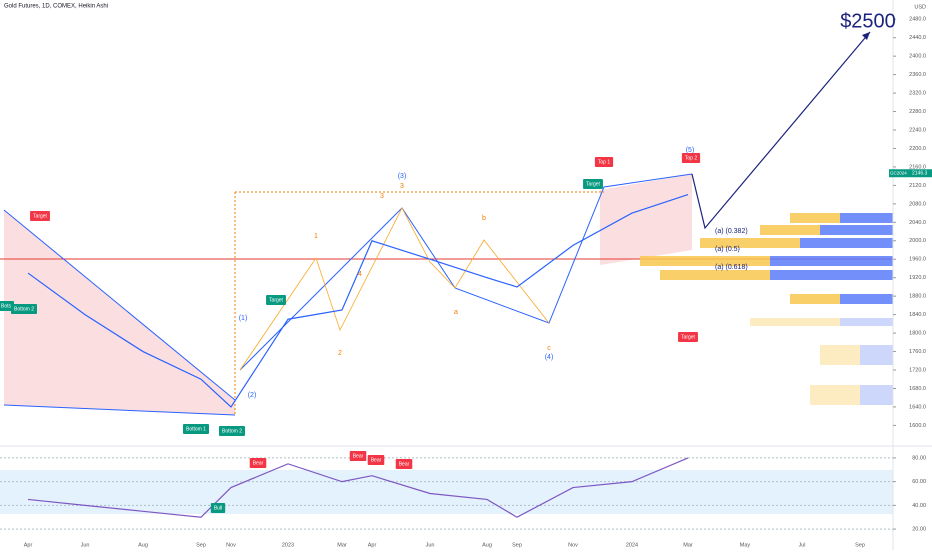 The image size is (932, 555). Describe the element at coordinates (917, 167) in the screenshot. I see `y-tick-label: 2160.0` at that location.